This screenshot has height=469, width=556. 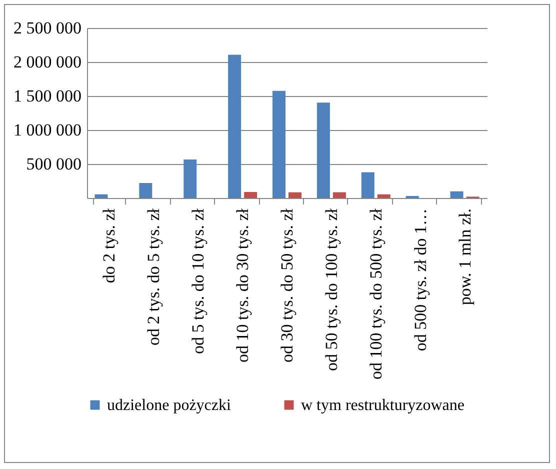 I want to click on x-tick-label: do 2 tys. zł, so click(x=109, y=246).